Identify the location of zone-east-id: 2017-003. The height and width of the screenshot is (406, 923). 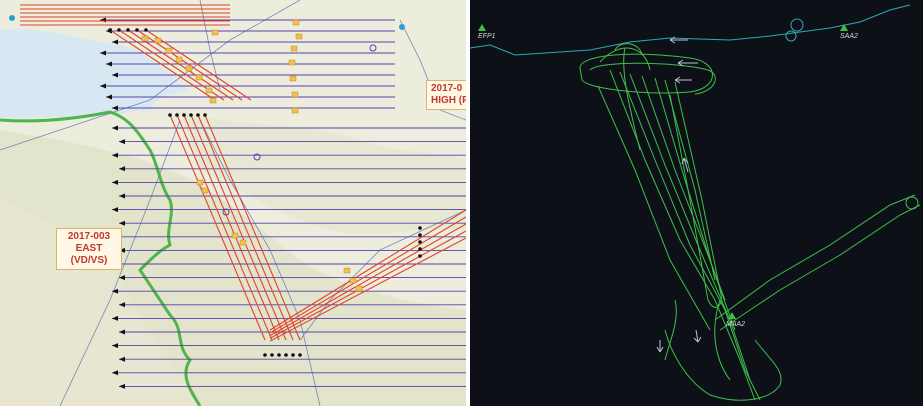
(89, 236).